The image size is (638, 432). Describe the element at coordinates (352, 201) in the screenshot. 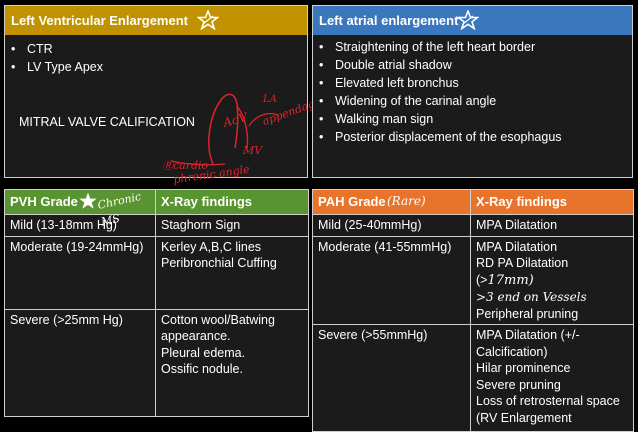

I see `pah-grade-header-label: PAH Grade` at that location.